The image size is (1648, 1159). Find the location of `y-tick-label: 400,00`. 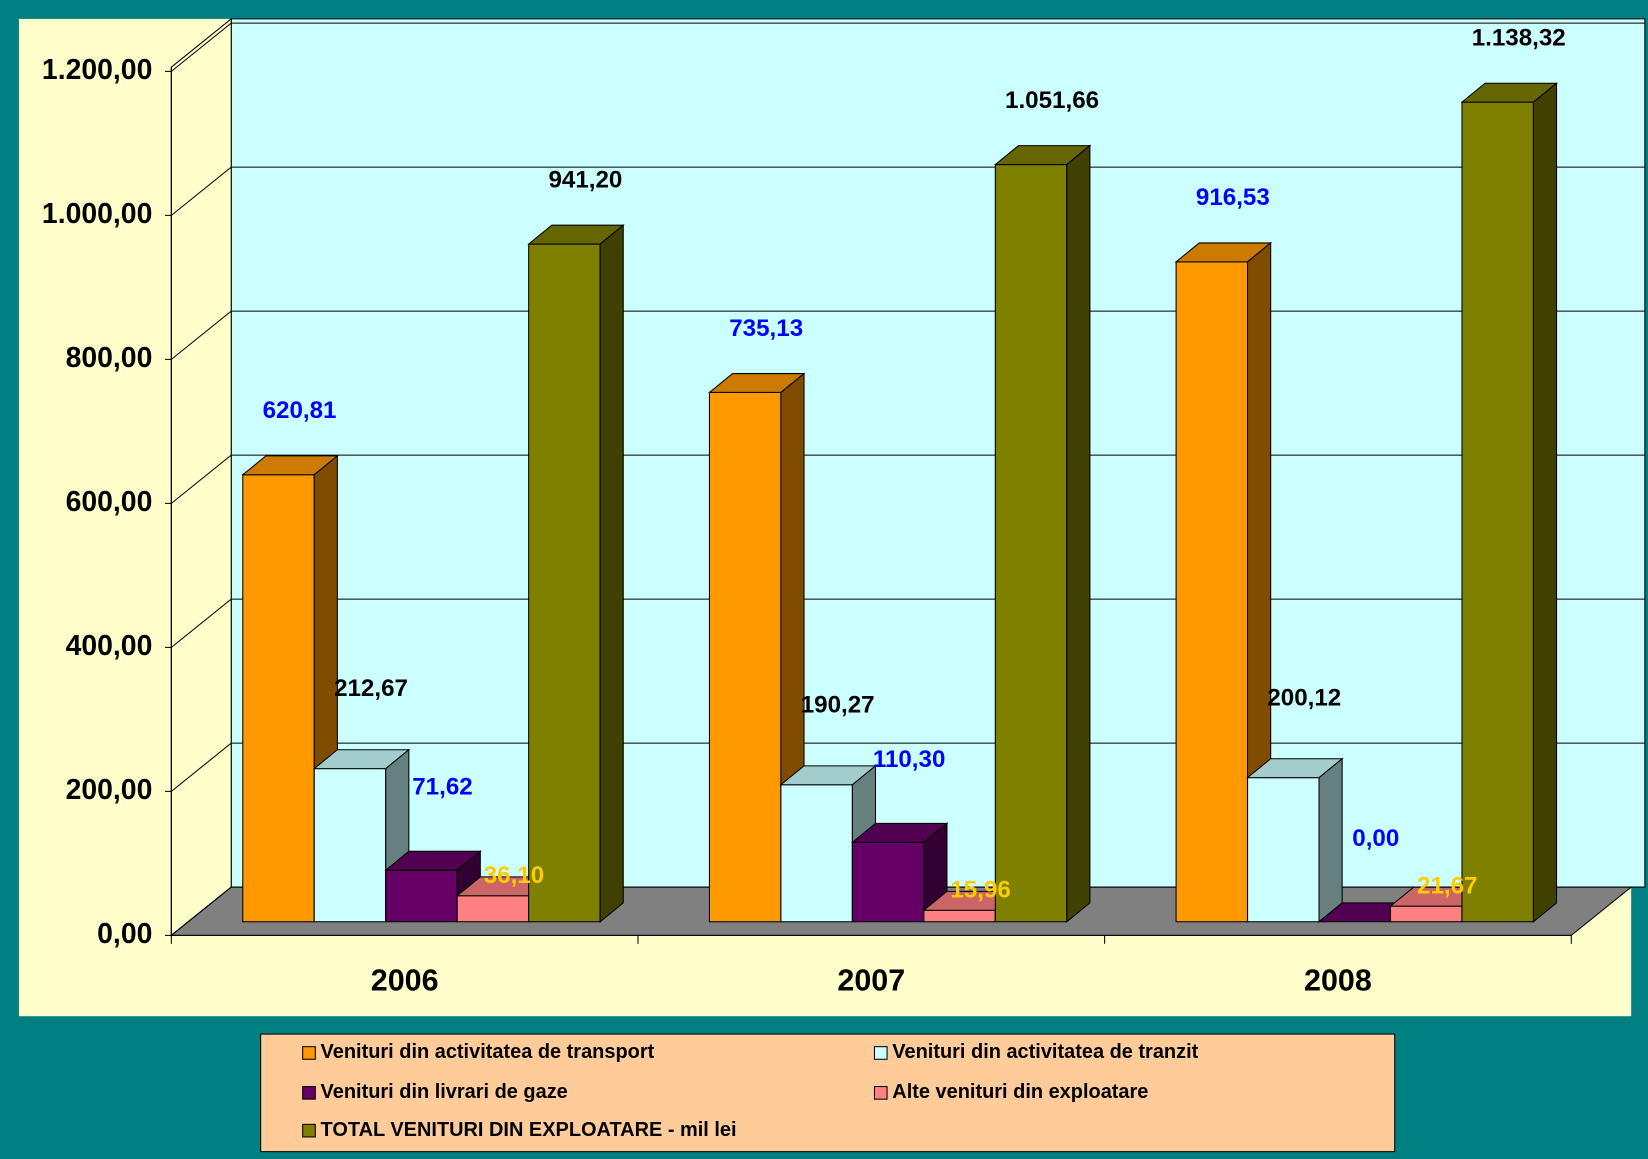

y-tick-label: 400,00 is located at coordinates (109, 646).